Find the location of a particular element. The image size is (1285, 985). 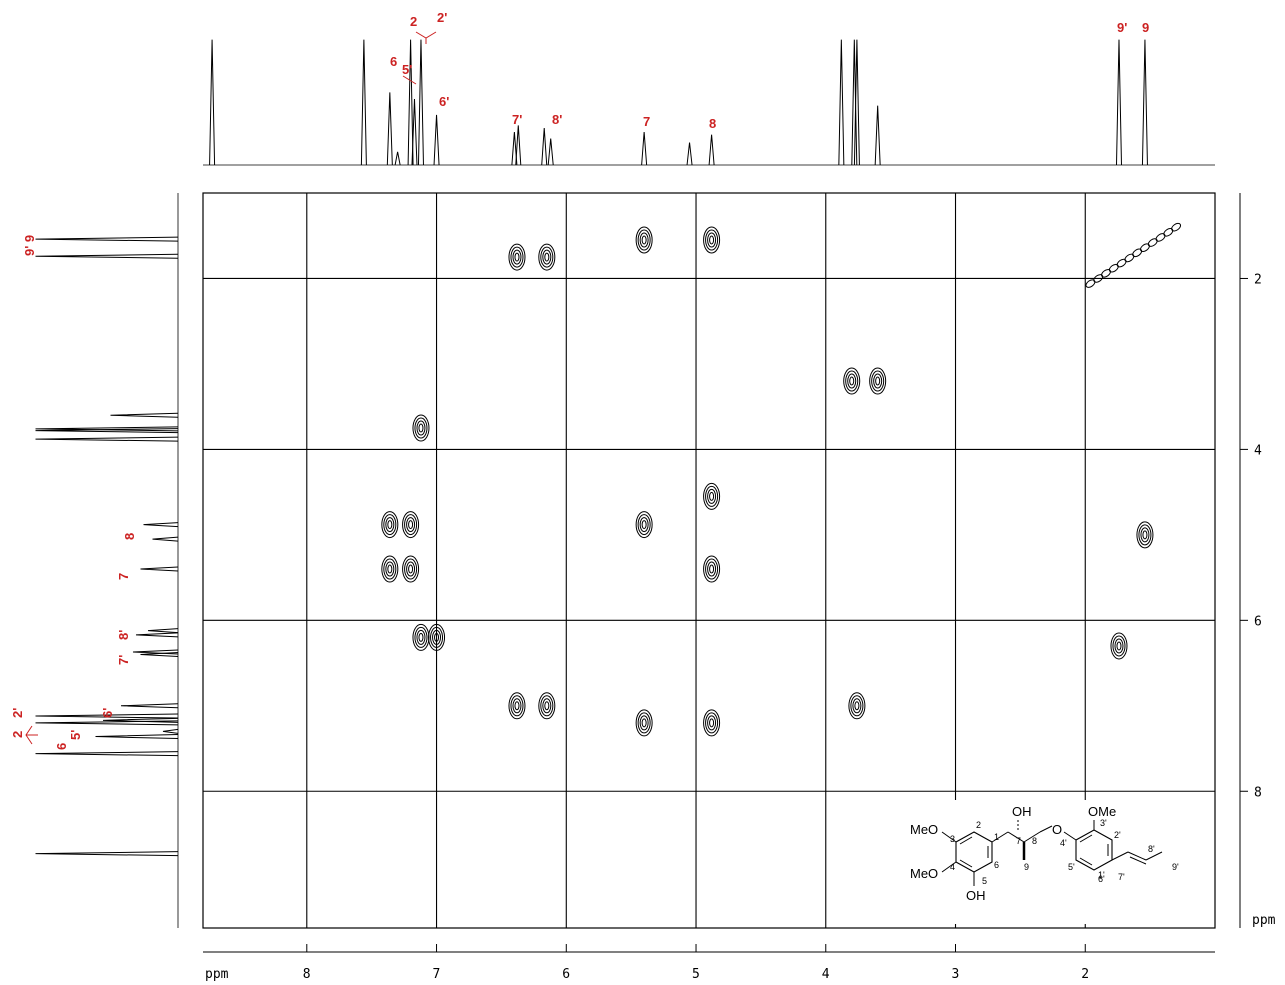

molecule-background is located at coordinates (1055, 862).